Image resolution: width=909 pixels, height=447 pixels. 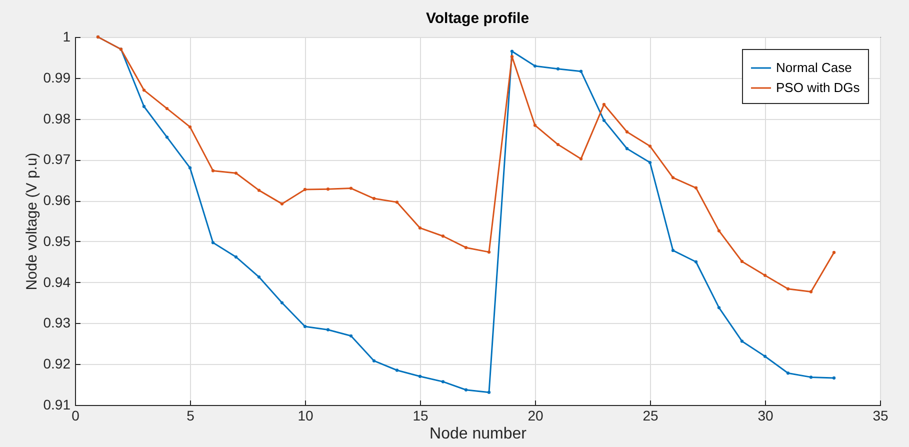 What do you see at coordinates (57, 364) in the screenshot?
I see `y-tick-label: 0.92` at bounding box center [57, 364].